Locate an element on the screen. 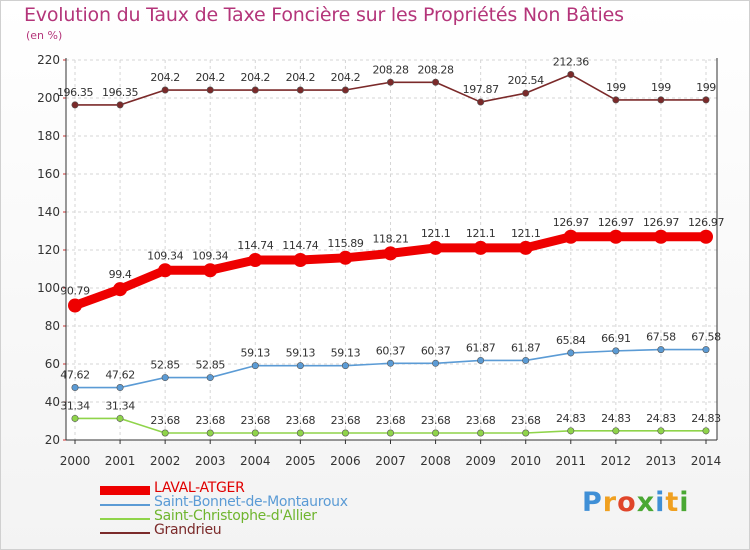  data-label-laval-atger: 109.34 is located at coordinates (165, 255).